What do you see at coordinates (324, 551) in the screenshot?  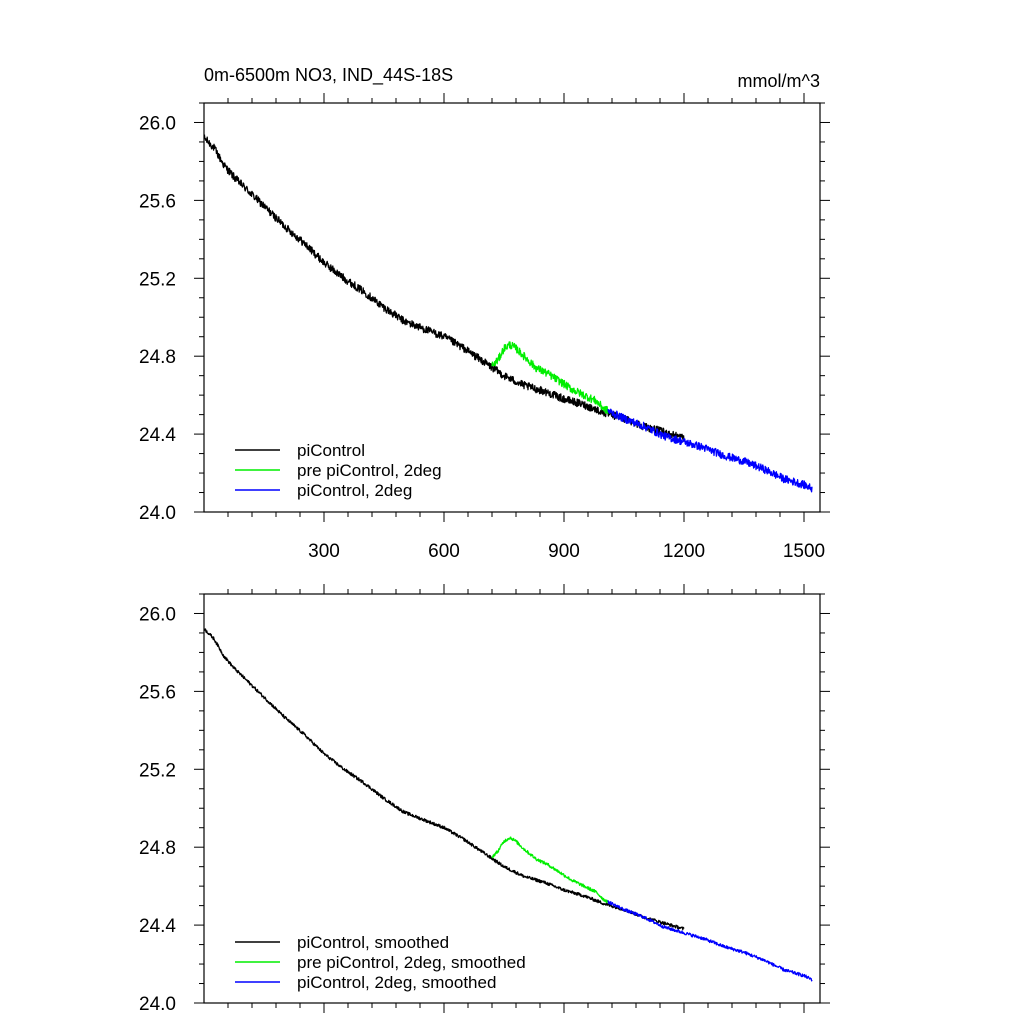 I see `x-tick-label: 300` at bounding box center [324, 551].